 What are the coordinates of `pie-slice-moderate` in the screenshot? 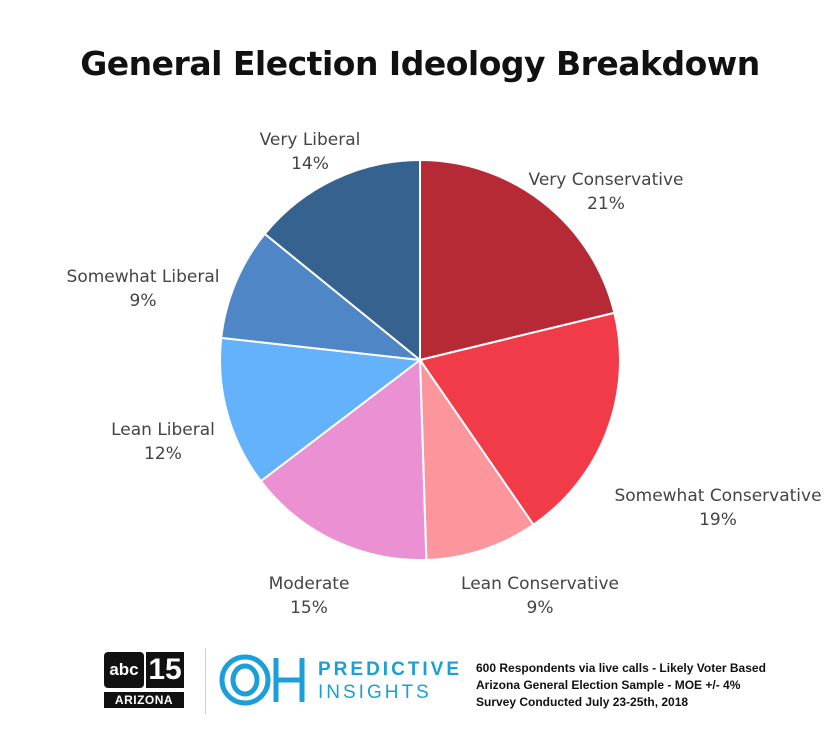 It's located at (343, 459).